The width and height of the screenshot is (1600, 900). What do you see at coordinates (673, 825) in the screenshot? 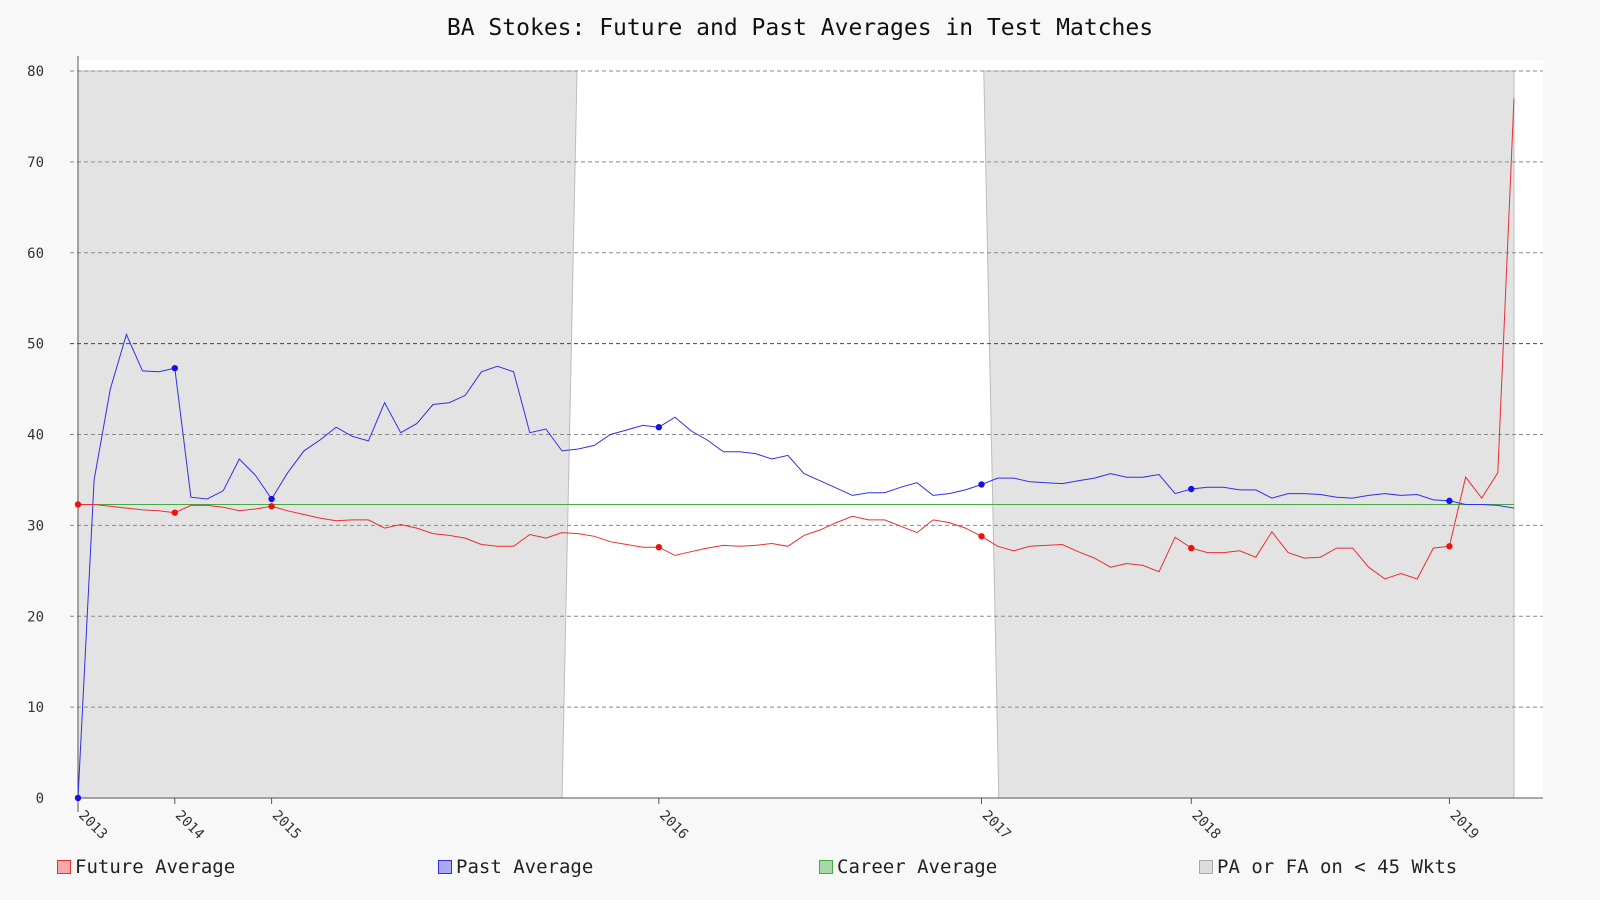
I see `x-tick-label-2016: 2016` at bounding box center [673, 825].